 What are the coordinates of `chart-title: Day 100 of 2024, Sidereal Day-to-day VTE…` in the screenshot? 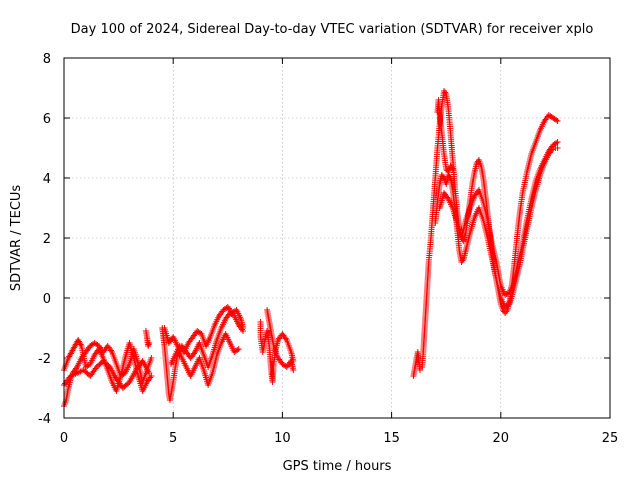 It's located at (332, 29).